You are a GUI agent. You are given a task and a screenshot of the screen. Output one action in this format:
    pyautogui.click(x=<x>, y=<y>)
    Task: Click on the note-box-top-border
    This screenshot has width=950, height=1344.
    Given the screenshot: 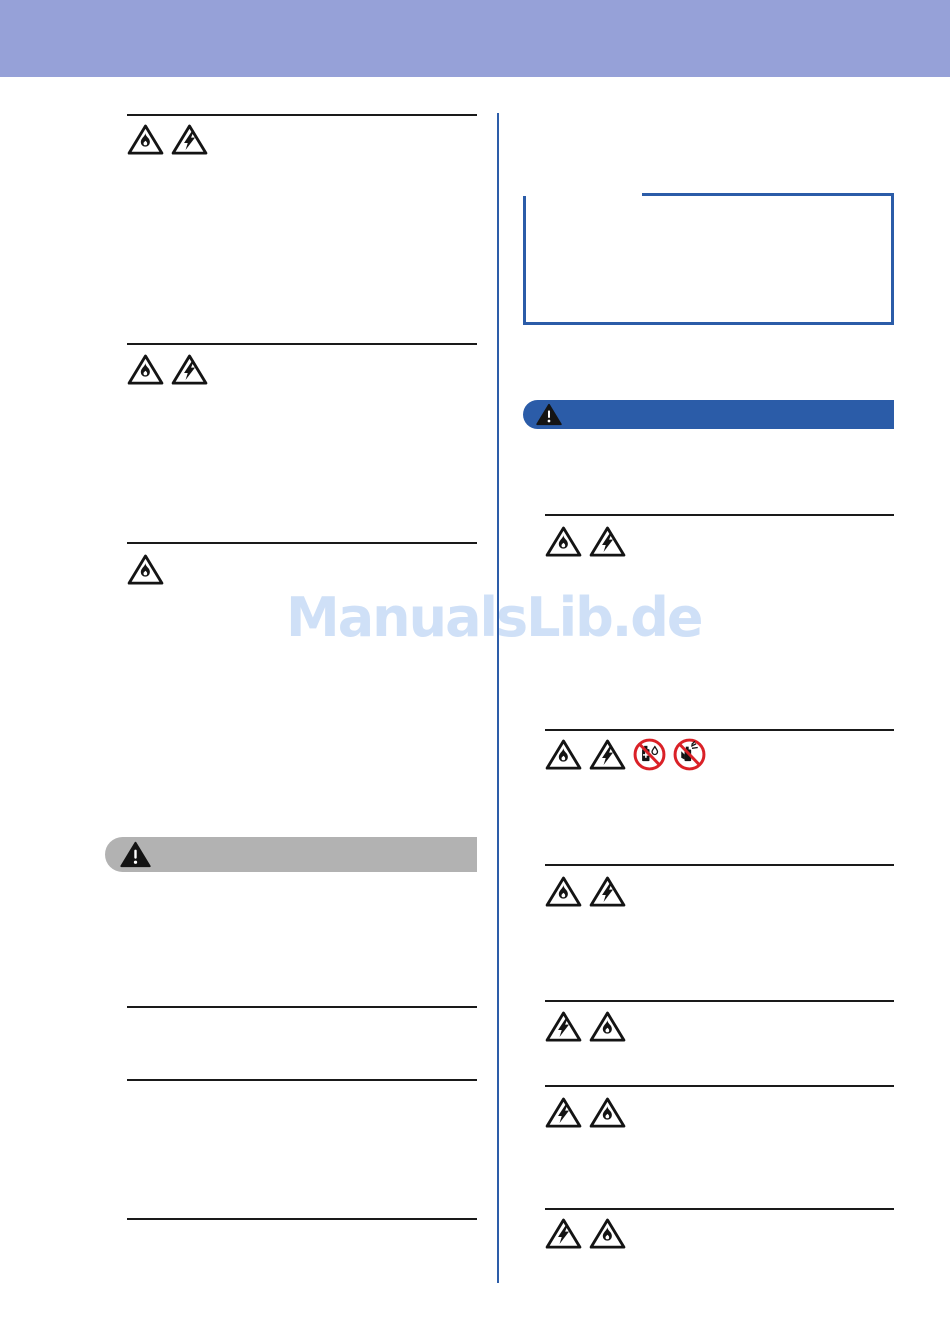 What is the action you would take?
    pyautogui.click(x=768, y=194)
    